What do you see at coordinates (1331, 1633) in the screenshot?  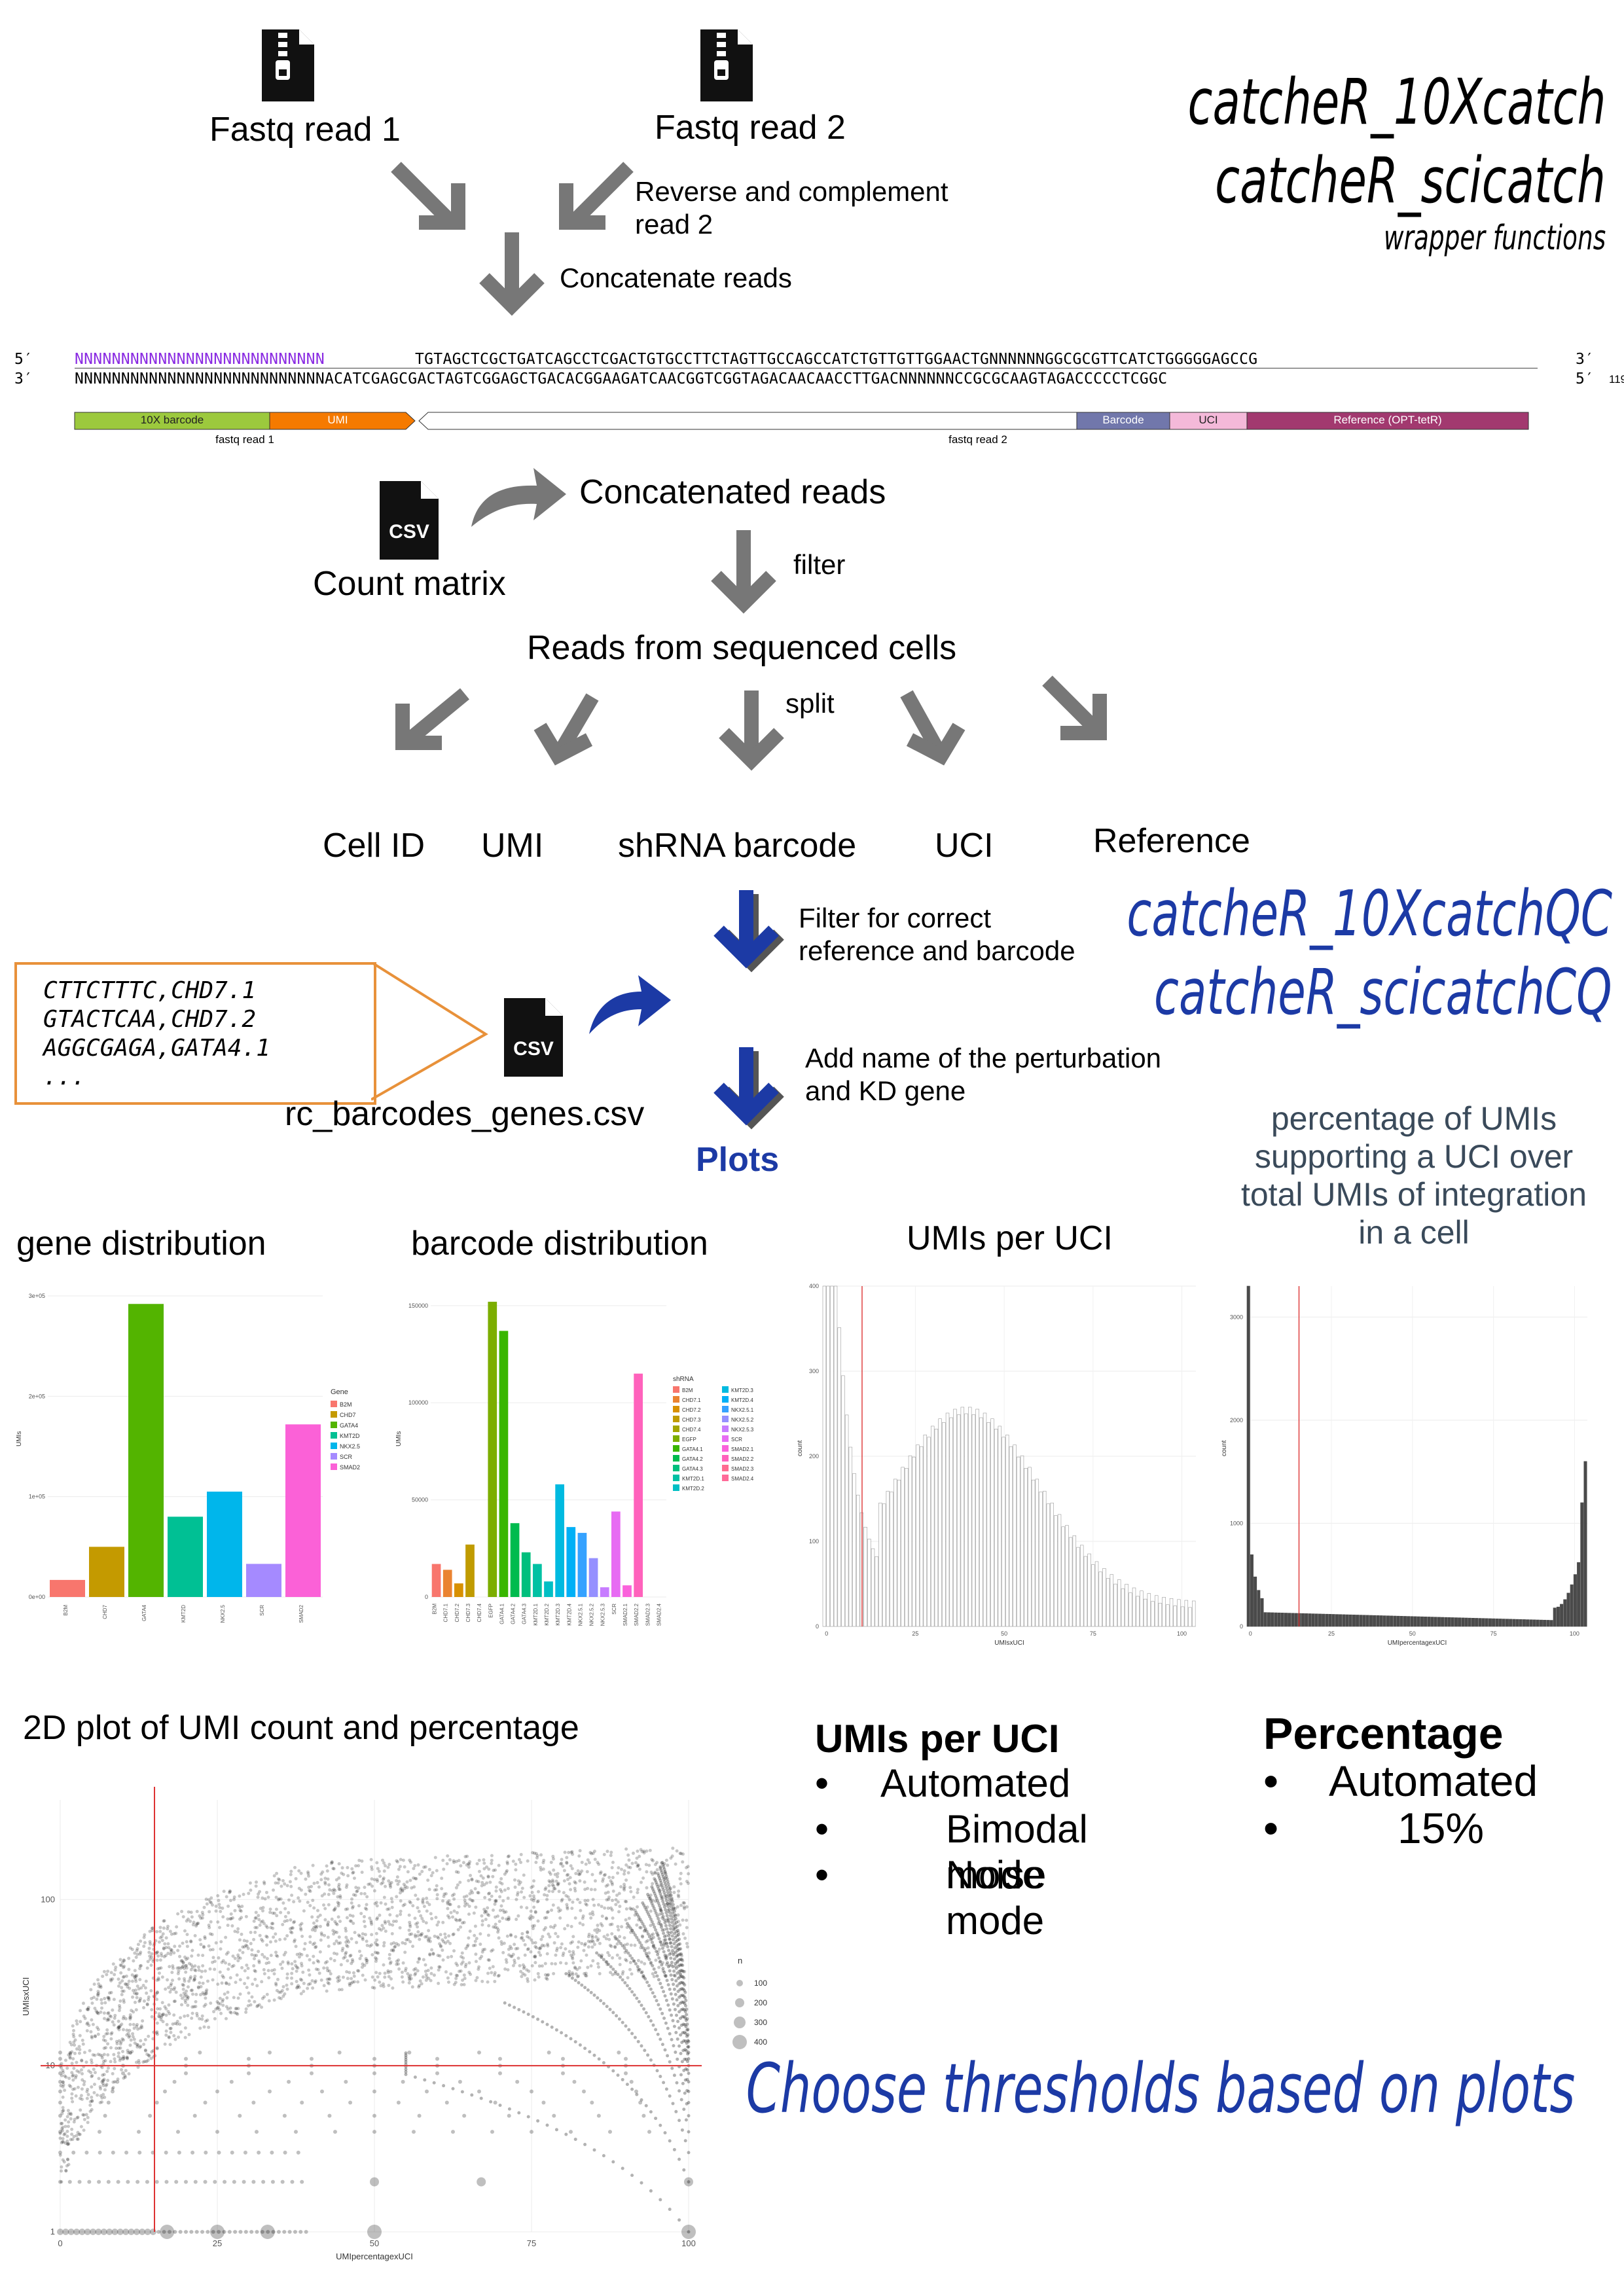 I see `x-tick-label: 25` at bounding box center [1331, 1633].